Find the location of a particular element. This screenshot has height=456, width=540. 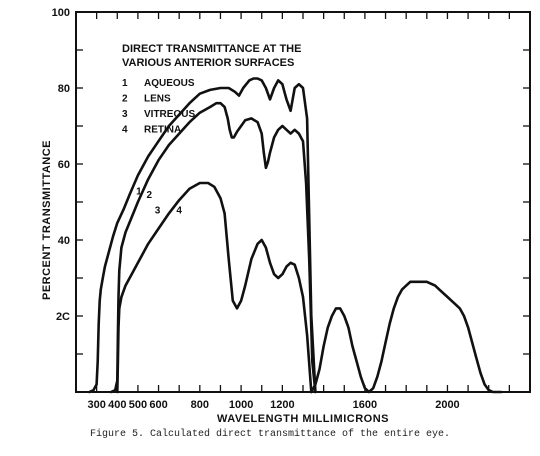

legend-key: 3 is located at coordinates (125, 114).